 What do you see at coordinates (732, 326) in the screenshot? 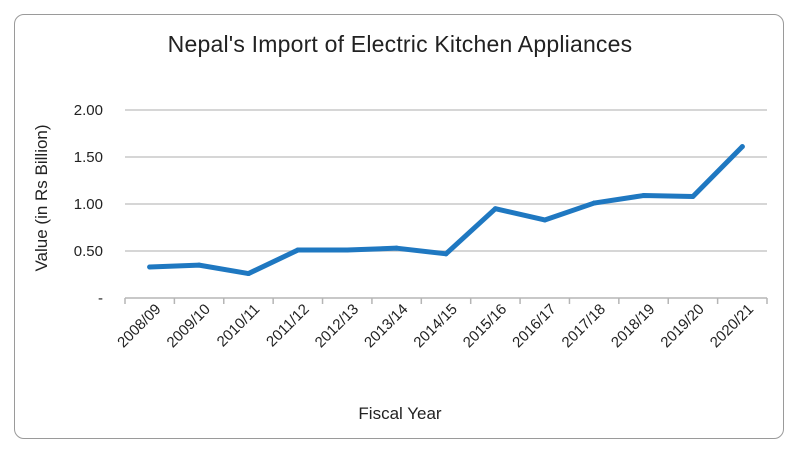
I see `x-tick-label: 2020/21` at bounding box center [732, 326].